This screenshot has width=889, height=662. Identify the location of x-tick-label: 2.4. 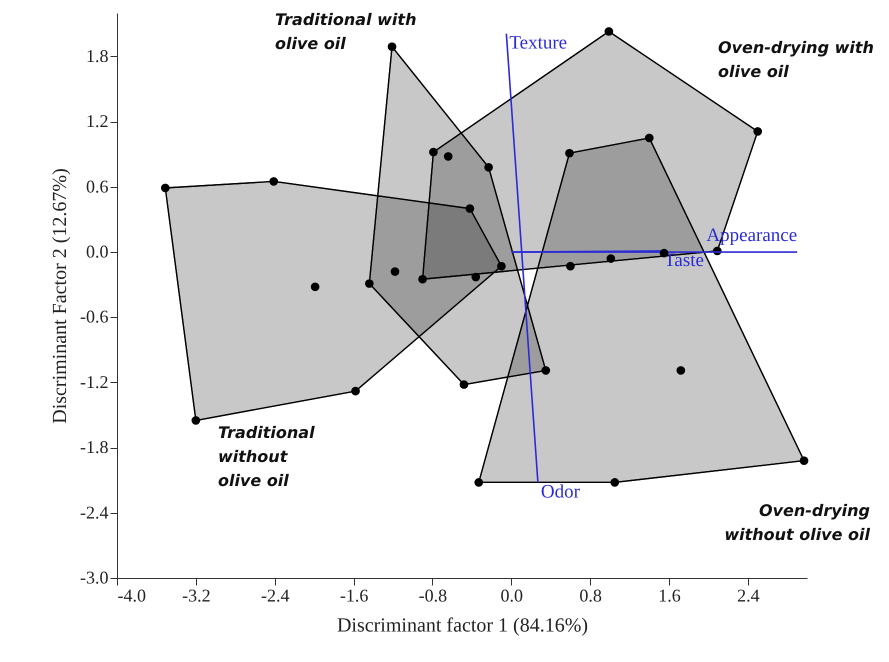
(748, 596).